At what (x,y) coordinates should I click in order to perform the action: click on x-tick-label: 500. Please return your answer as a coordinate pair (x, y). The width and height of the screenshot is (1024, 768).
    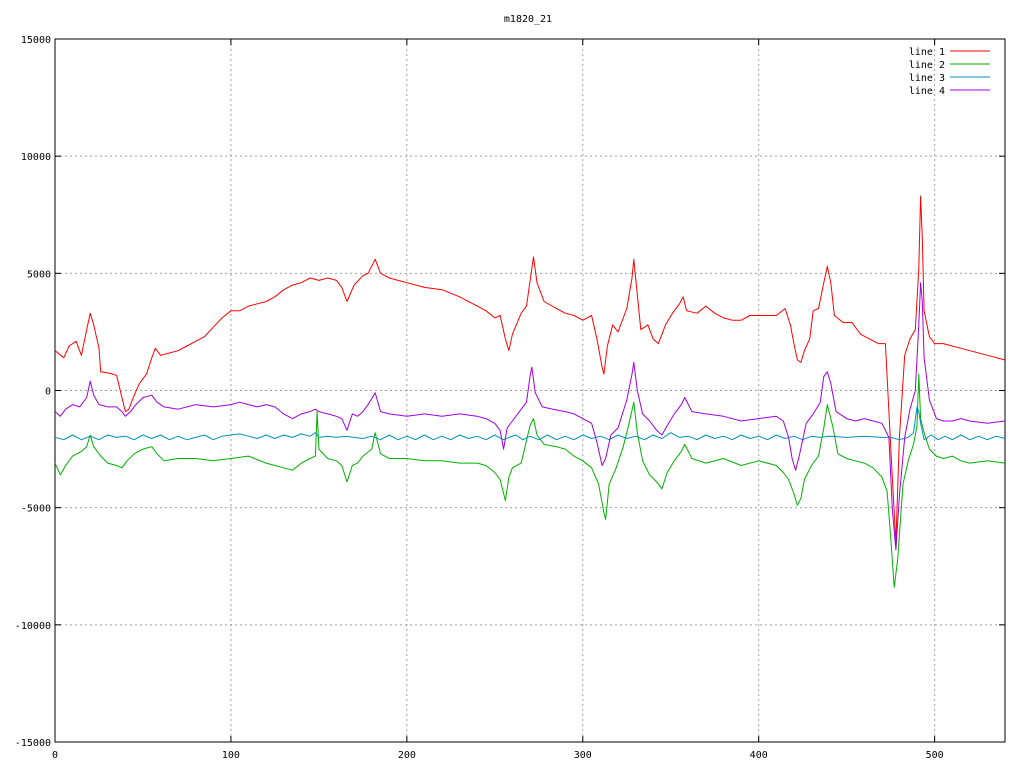
    Looking at the image, I should click on (935, 755).